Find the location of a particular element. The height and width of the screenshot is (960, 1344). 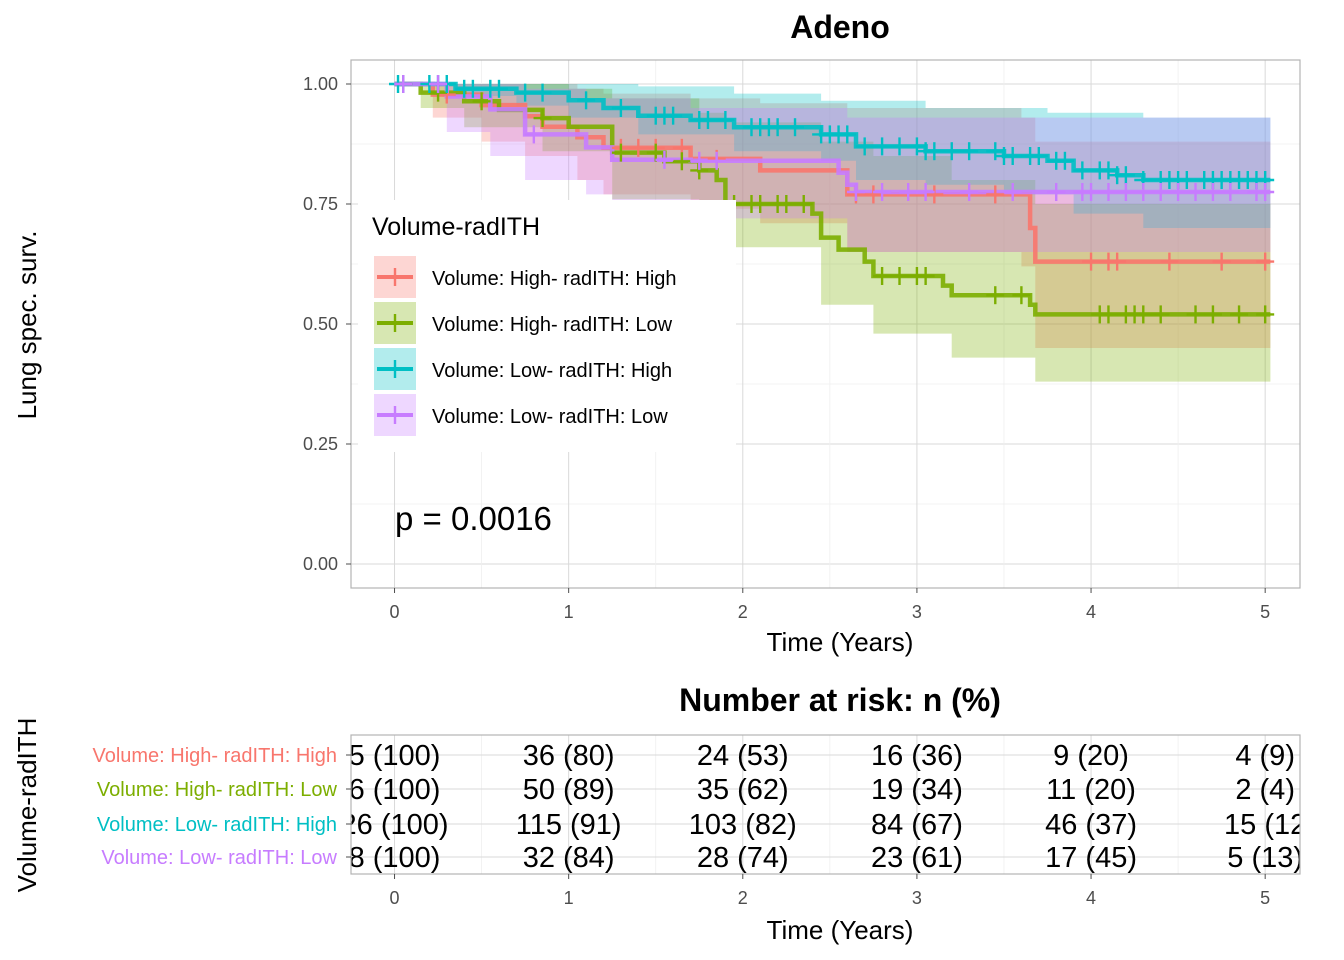

risk-panel-border is located at coordinates (825, 804).